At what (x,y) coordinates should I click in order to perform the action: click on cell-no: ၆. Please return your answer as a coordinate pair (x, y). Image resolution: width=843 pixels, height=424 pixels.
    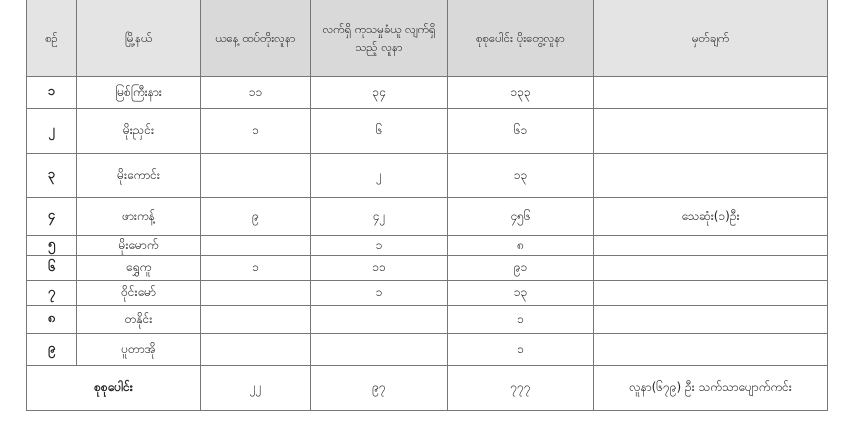
    Looking at the image, I should click on (51, 268).